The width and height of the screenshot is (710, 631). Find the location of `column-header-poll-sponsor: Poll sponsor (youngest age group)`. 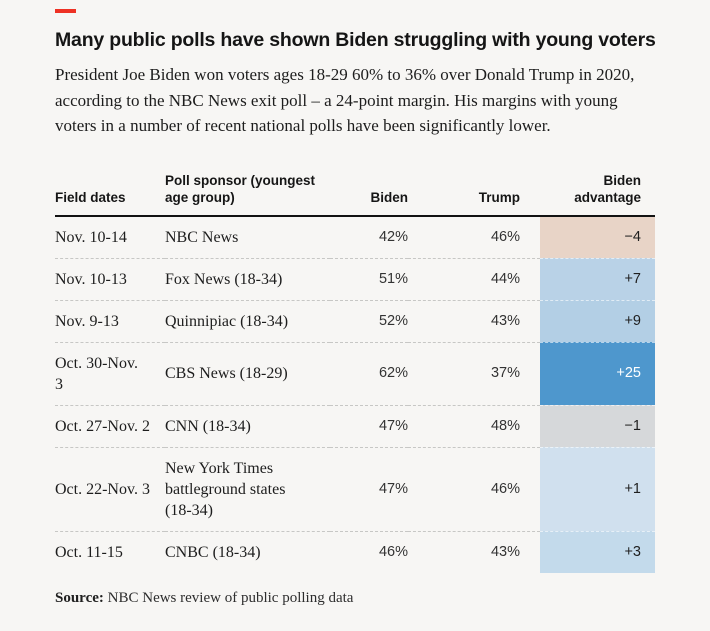

column-header-poll-sponsor: Poll sponsor (youngest age group) is located at coordinates (247, 194).